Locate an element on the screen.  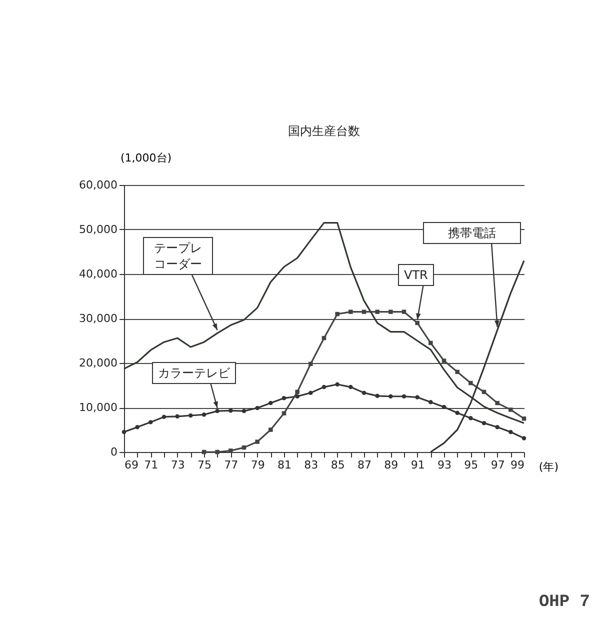
y-tick-label: 60,000 is located at coordinates (98, 185).